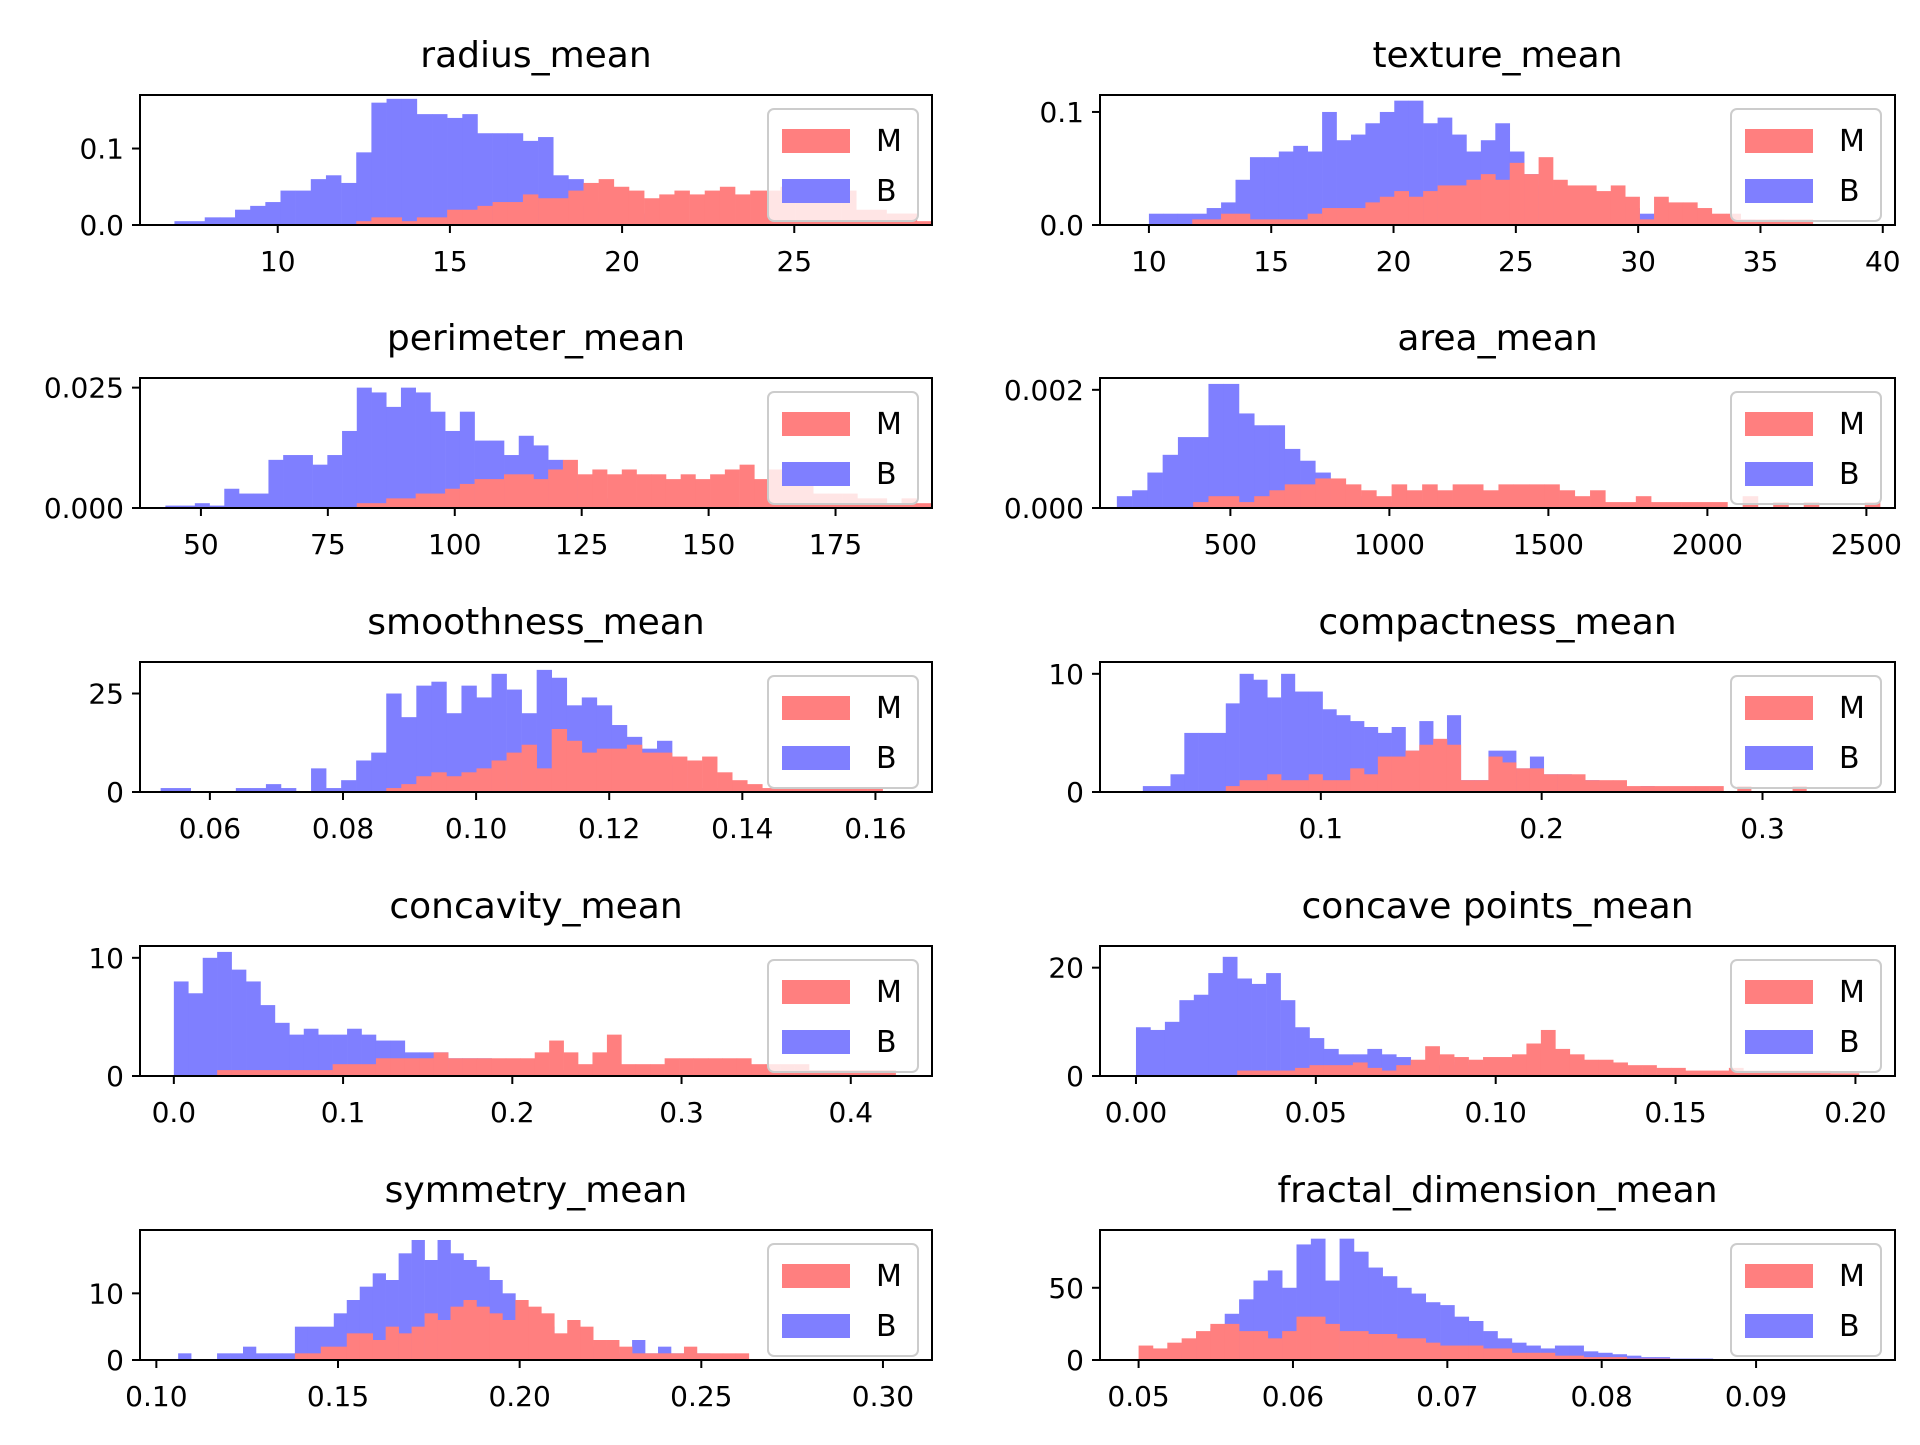  Describe the element at coordinates (1497, 1190) in the screenshot. I see `subplot-title: fractal_dimension_mean` at that location.